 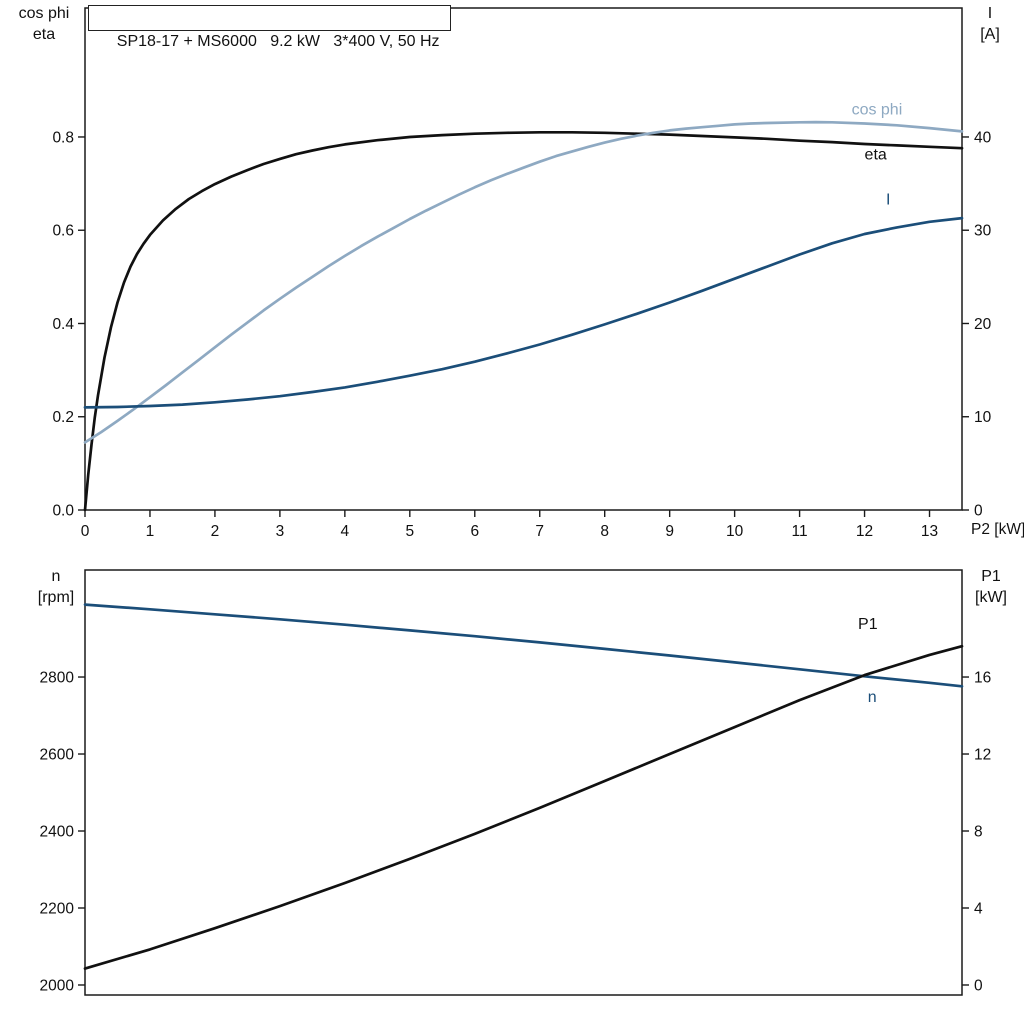 I want to click on x-tick-label: 6, so click(x=474, y=531).